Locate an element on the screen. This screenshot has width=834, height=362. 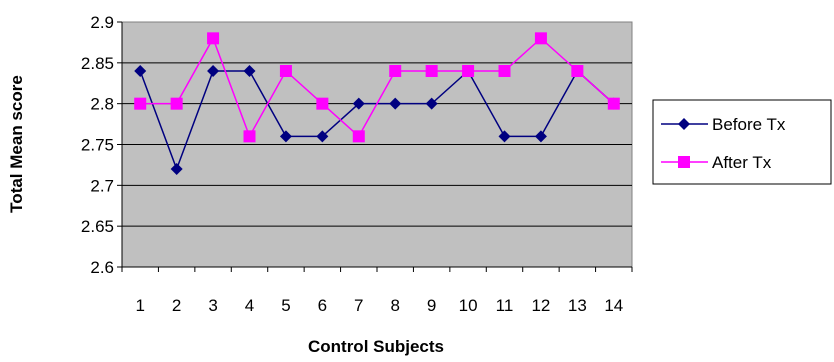
x-tick-label: 7 is located at coordinates (358, 305).